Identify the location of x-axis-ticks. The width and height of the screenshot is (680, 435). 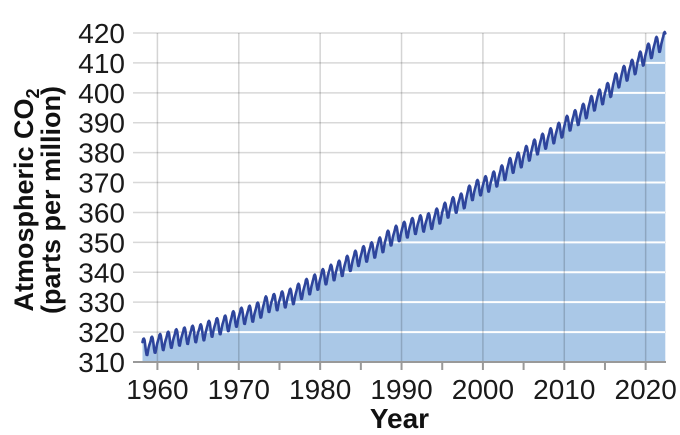
(401, 366).